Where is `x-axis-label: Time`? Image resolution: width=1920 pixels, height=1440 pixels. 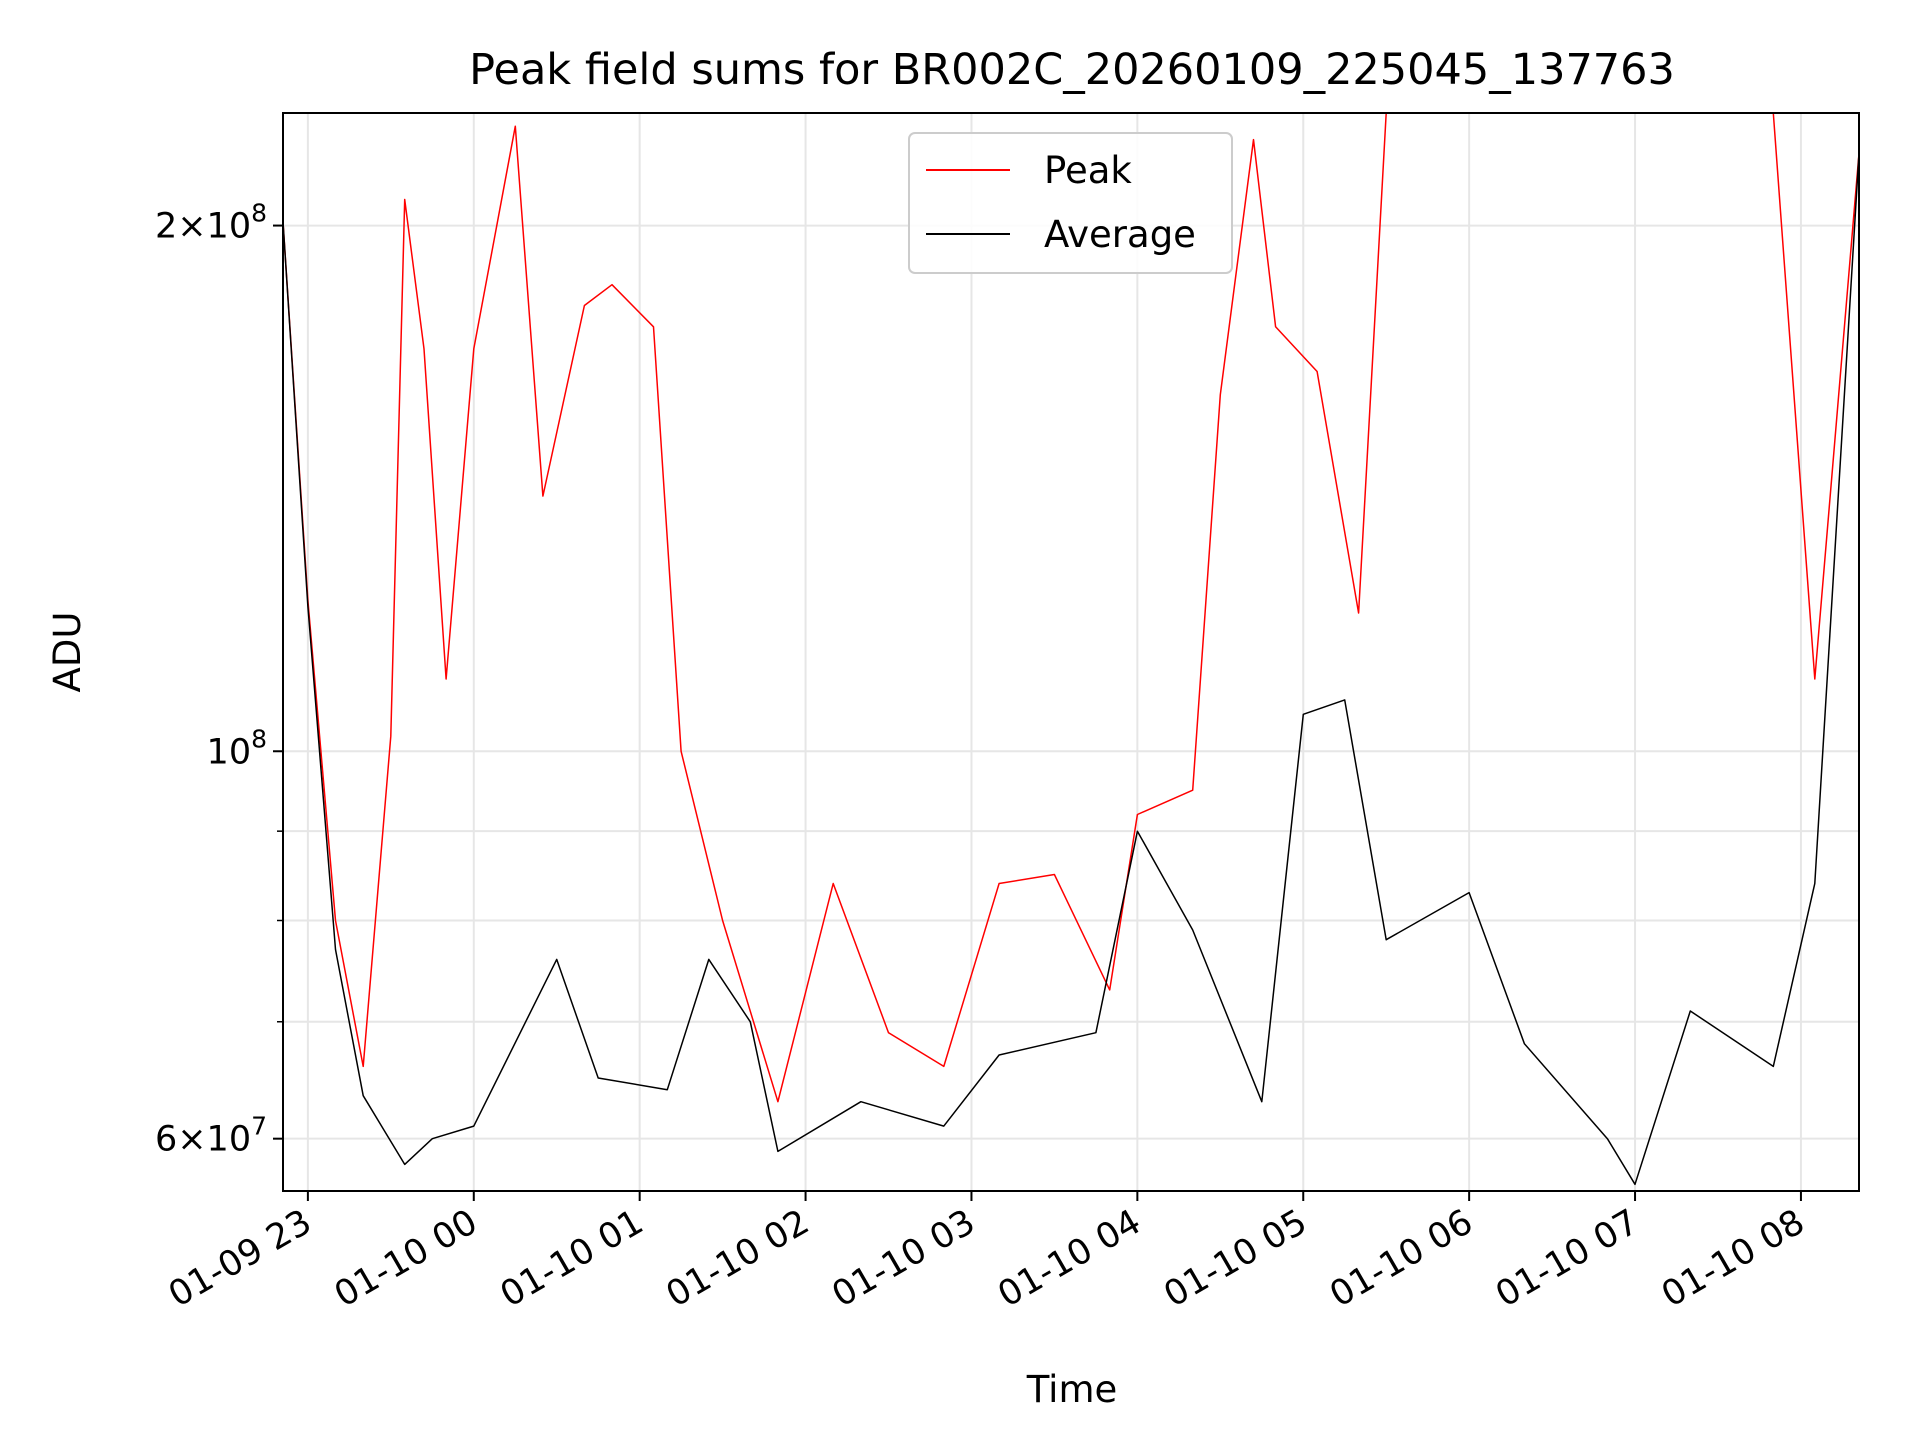
x-axis-label: Time is located at coordinates (1072, 1389).